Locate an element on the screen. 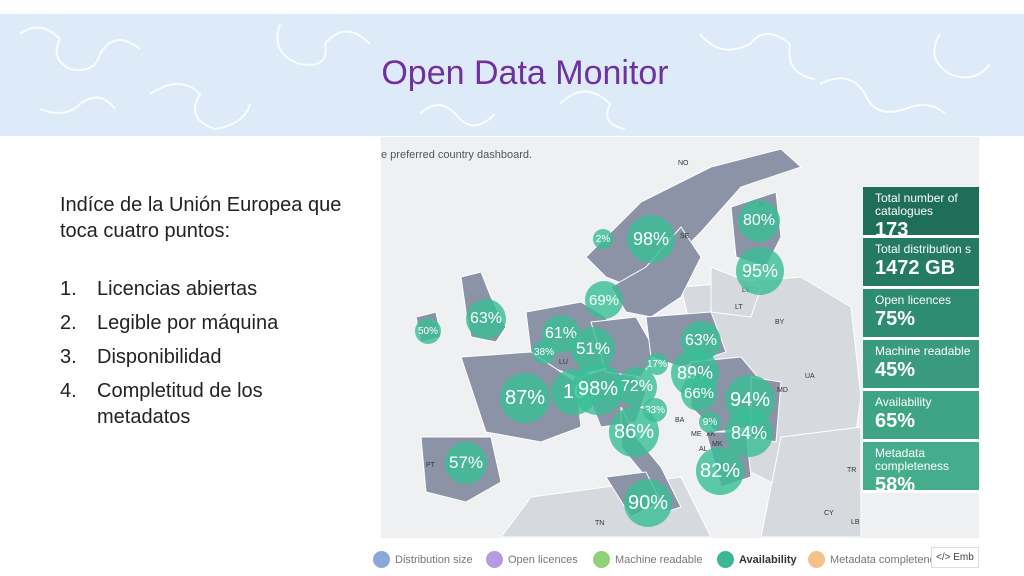 The height and width of the screenshot is (576, 1024). value-bubble: 80% is located at coordinates (759, 221).